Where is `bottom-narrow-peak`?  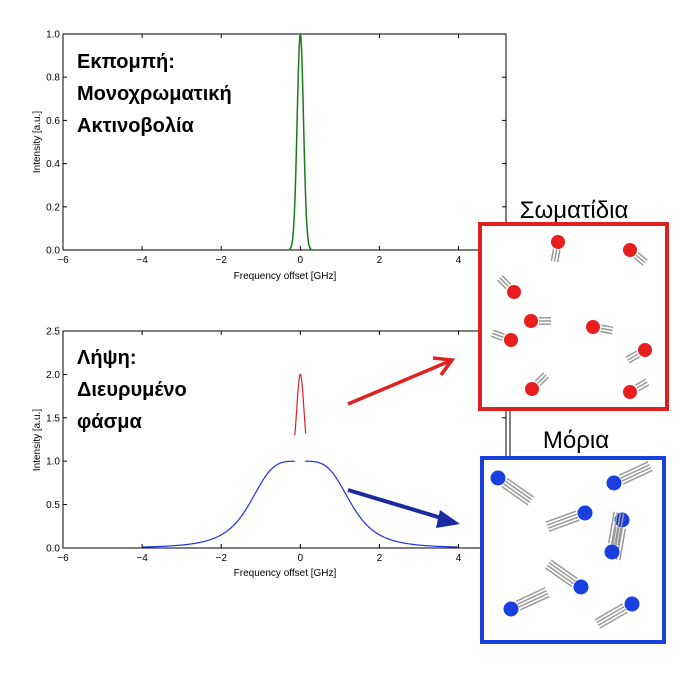 bottom-narrow-peak is located at coordinates (300, 404).